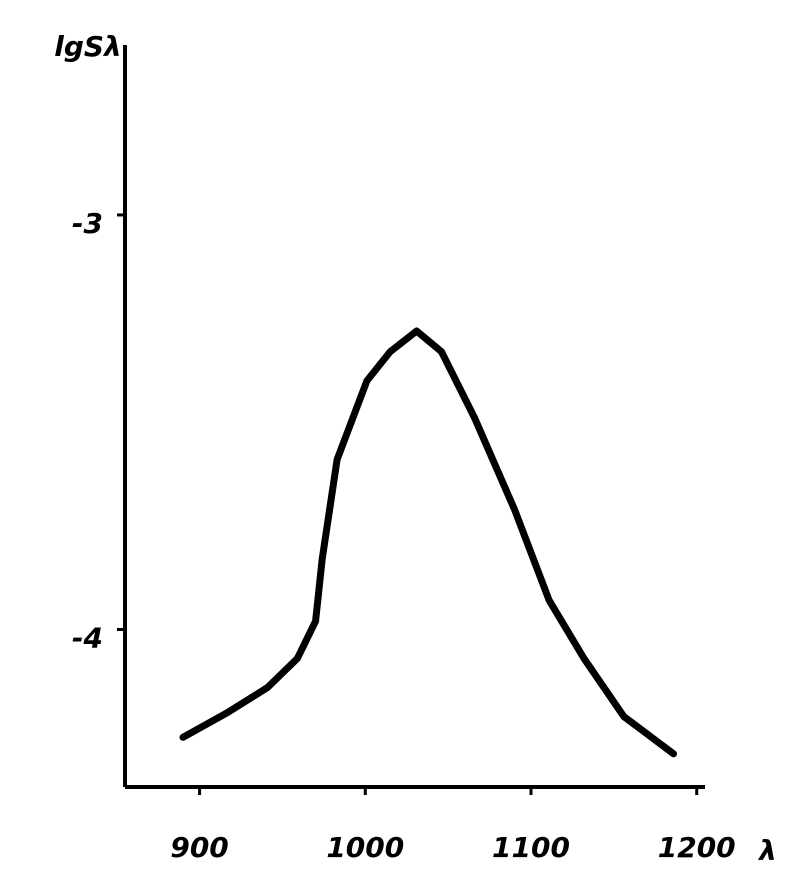 This screenshot has width=807, height=878. What do you see at coordinates (87, 223) in the screenshot?
I see `y-tick-label: -3` at bounding box center [87, 223].